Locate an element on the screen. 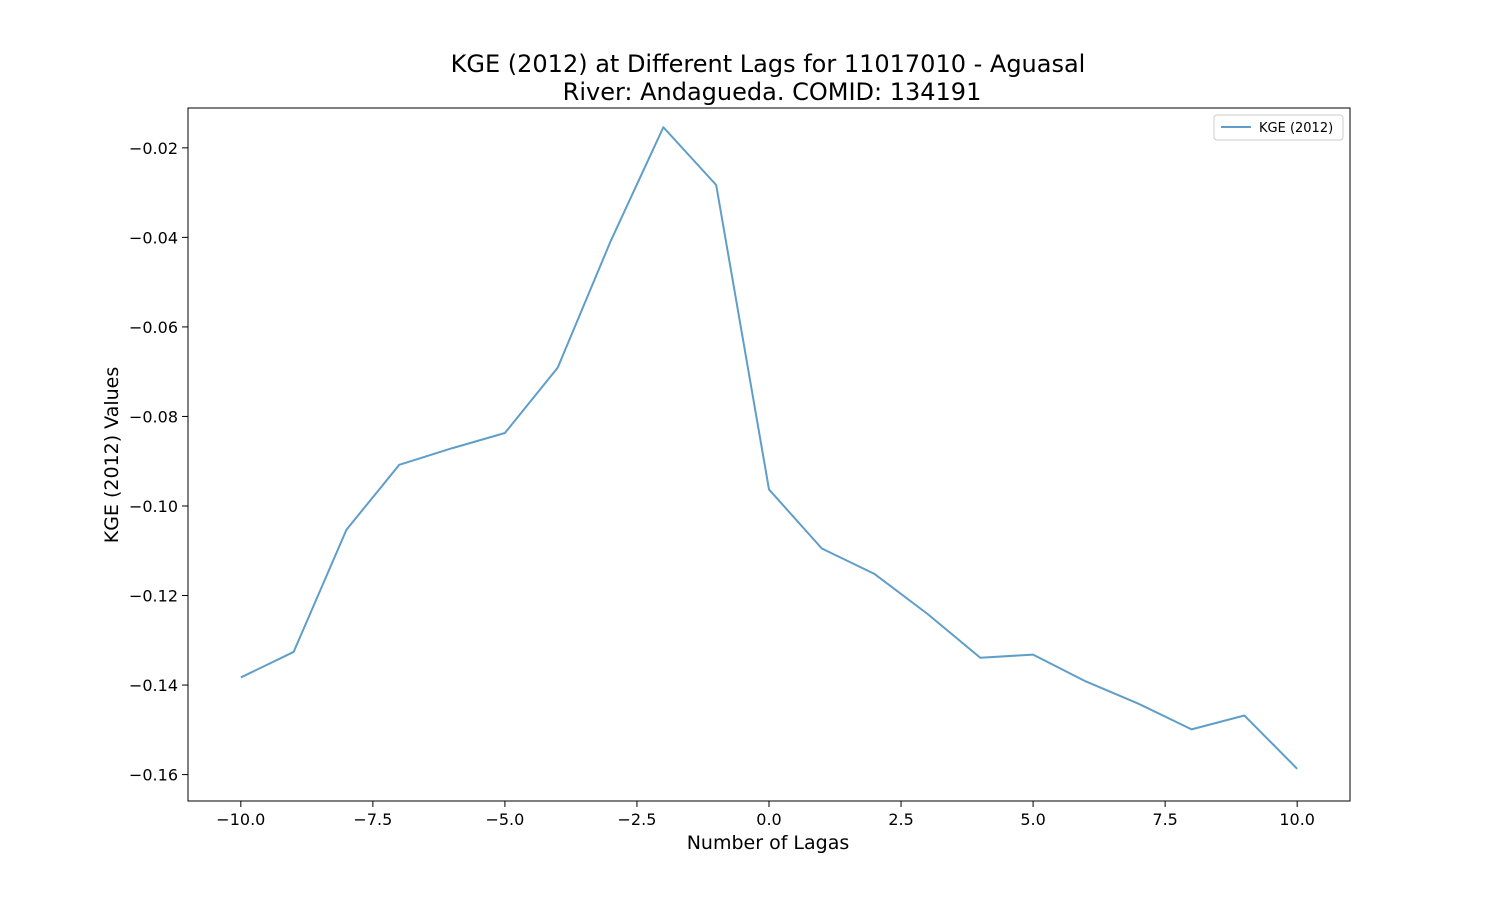 The height and width of the screenshot is (900, 1500). x-axis-label: Number of Lagas is located at coordinates (768, 843).